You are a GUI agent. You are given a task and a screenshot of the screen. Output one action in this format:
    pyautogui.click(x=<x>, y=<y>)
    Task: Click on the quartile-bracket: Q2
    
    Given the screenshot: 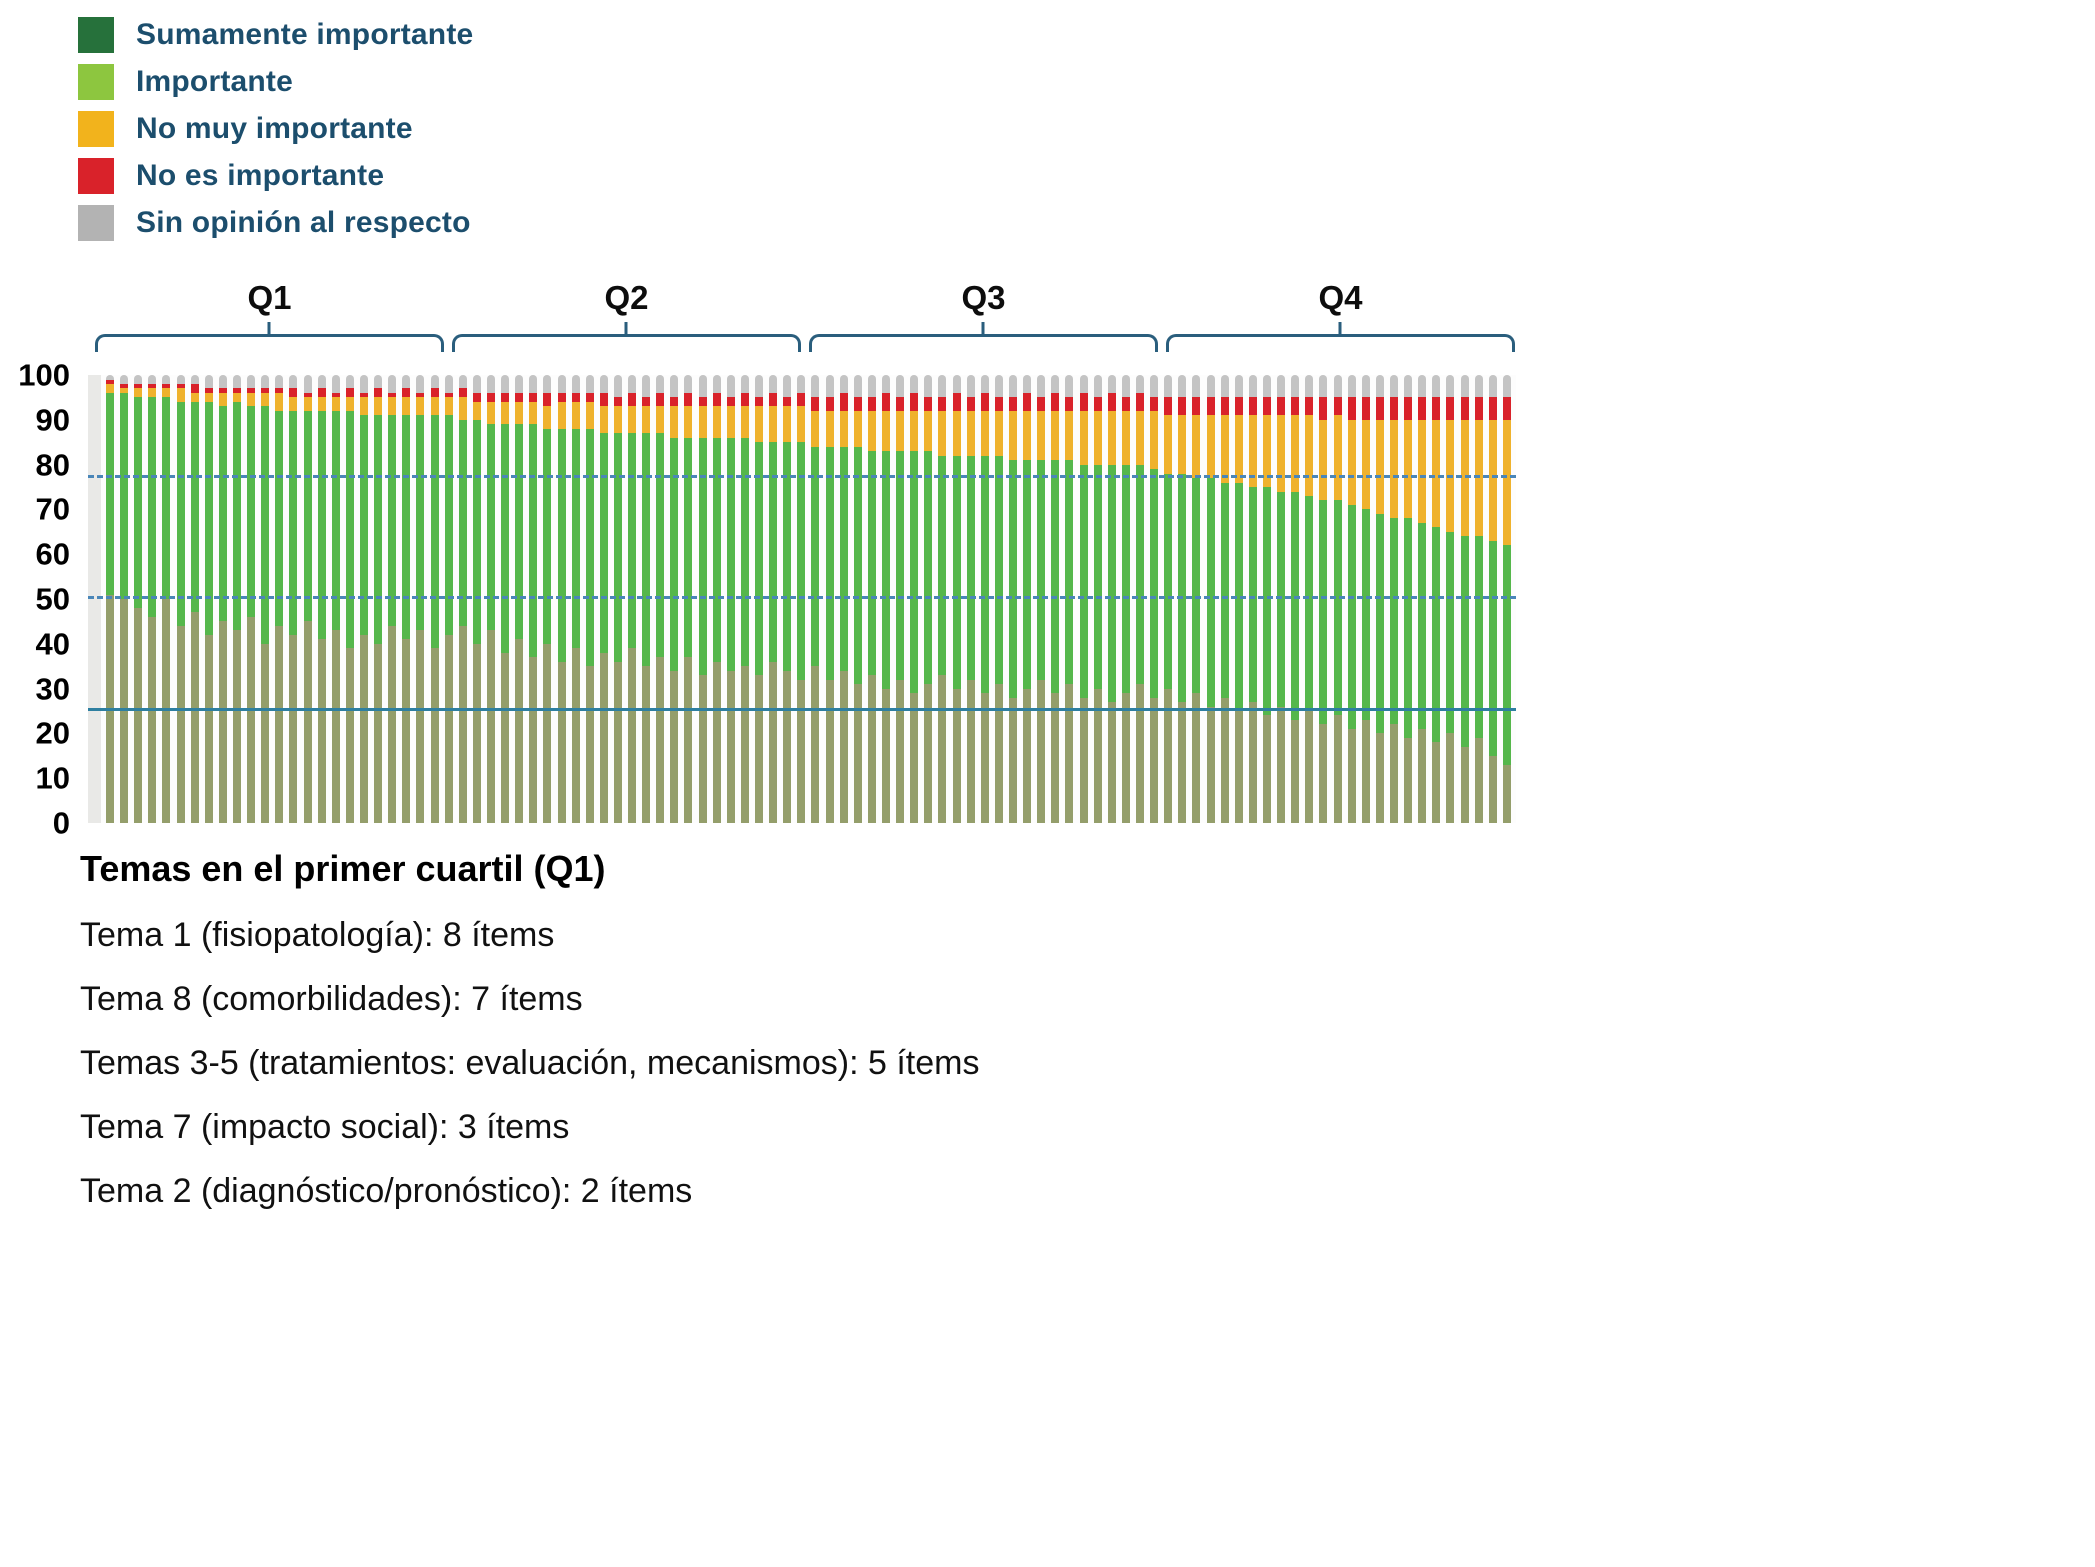 What is the action you would take?
    pyautogui.click(x=626, y=315)
    